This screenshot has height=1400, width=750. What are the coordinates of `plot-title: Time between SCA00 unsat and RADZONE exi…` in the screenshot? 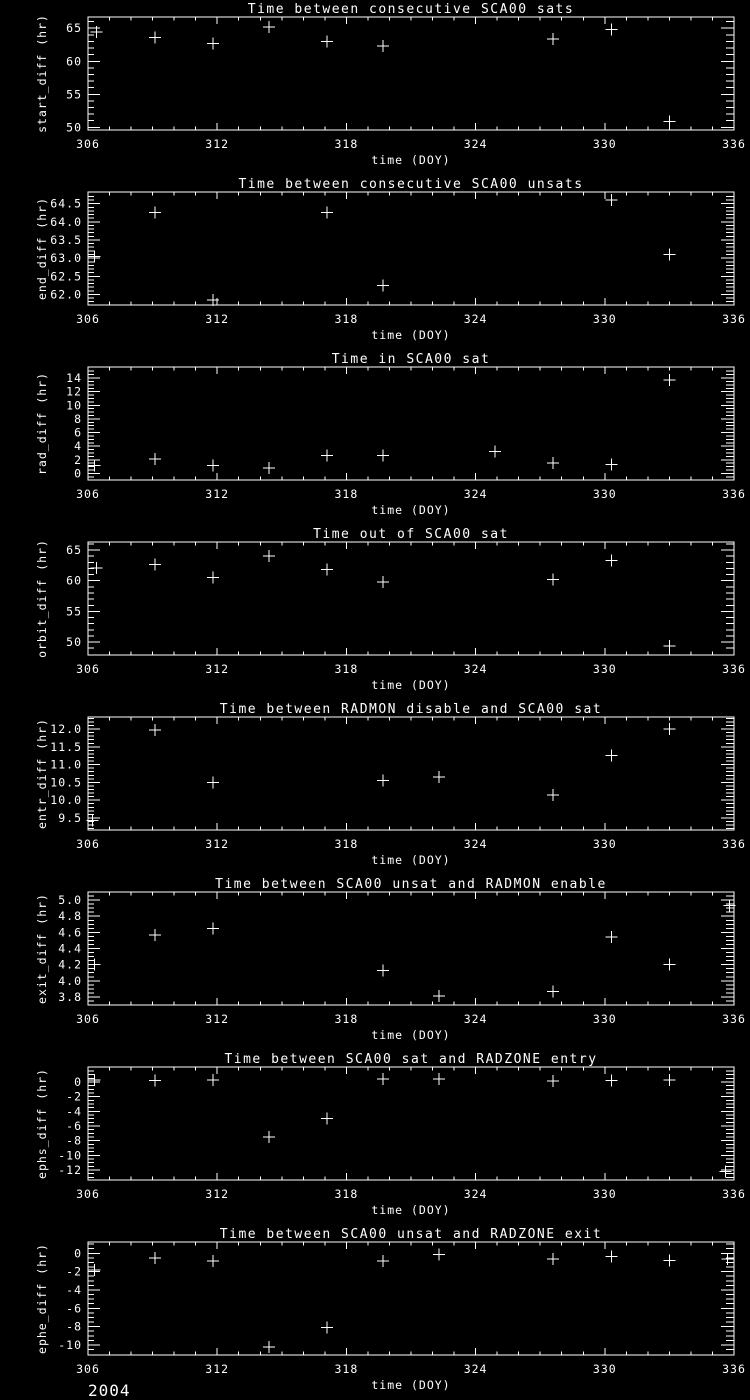 It's located at (411, 1234).